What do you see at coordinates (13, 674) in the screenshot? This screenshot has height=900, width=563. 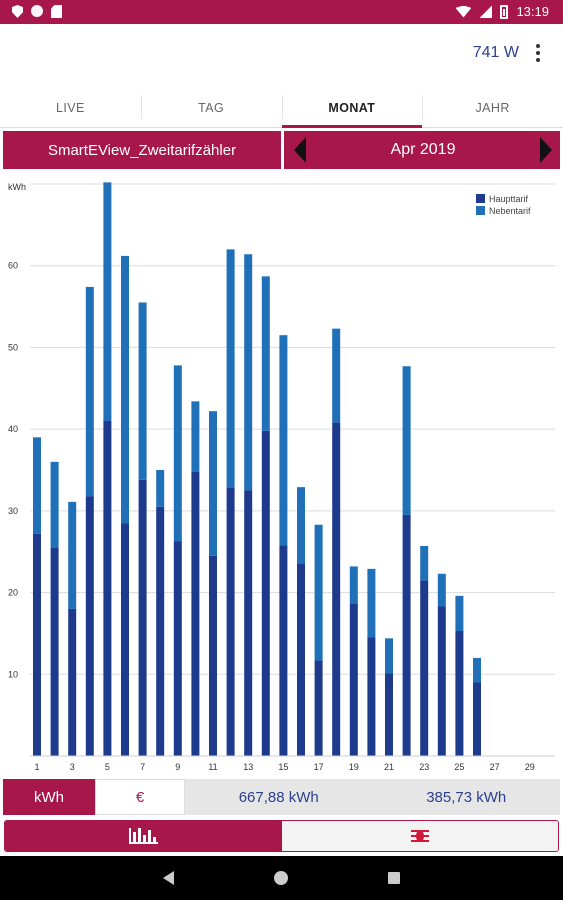 I see `y-tick-label: 10` at bounding box center [13, 674].